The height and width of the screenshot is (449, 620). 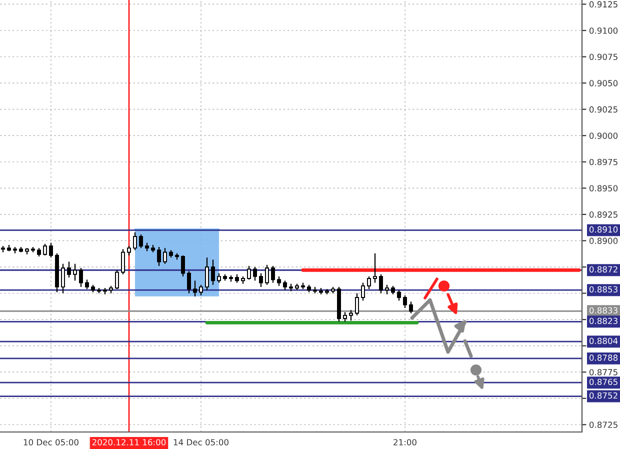 I want to click on ref-line-label: 0.8765, so click(x=603, y=382).